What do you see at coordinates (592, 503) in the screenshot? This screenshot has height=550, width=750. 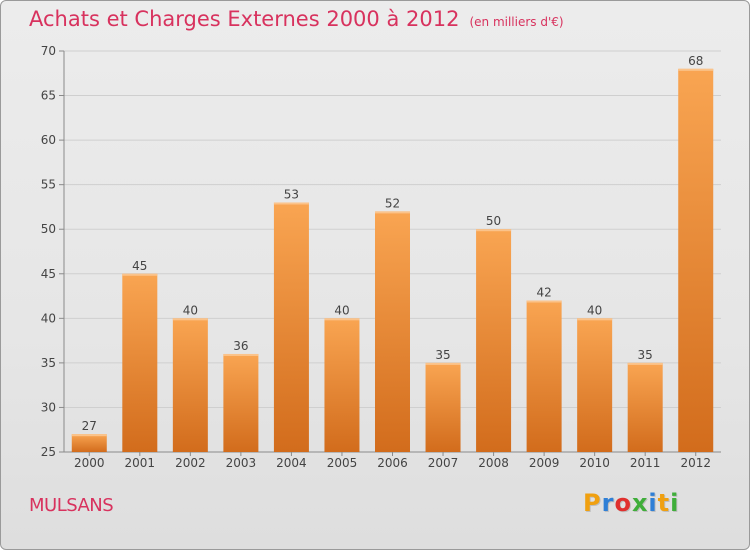 I see `logo-letter: P` at bounding box center [592, 503].